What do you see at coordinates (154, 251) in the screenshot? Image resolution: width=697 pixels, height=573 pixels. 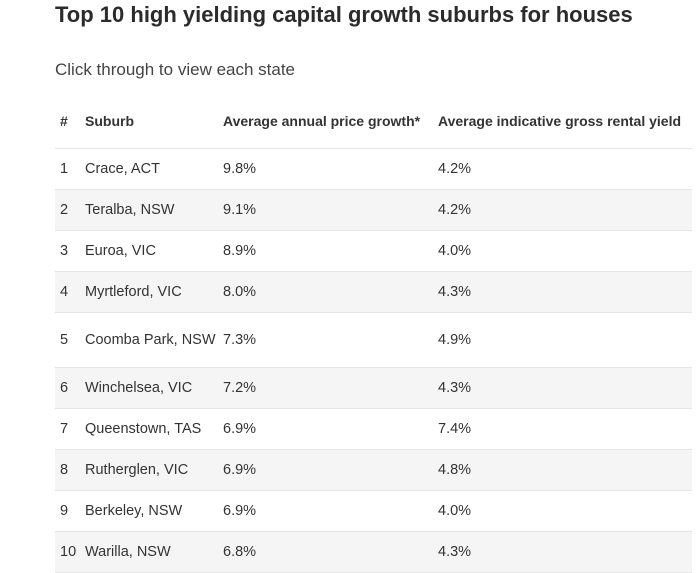 I see `suburb-cell: Euroa, VIC` at bounding box center [154, 251].